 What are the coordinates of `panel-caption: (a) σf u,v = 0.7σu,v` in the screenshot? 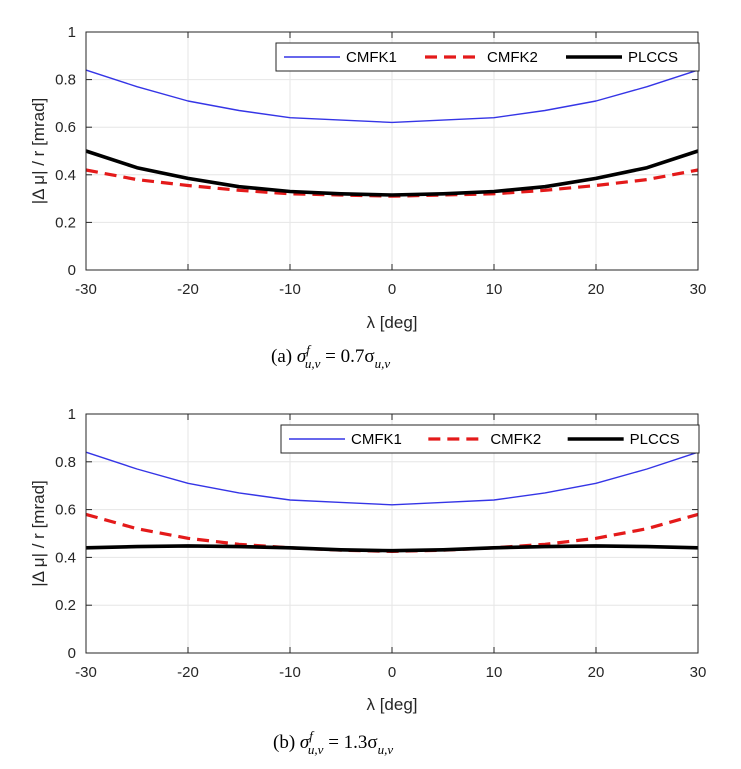 It's located at (330, 356).